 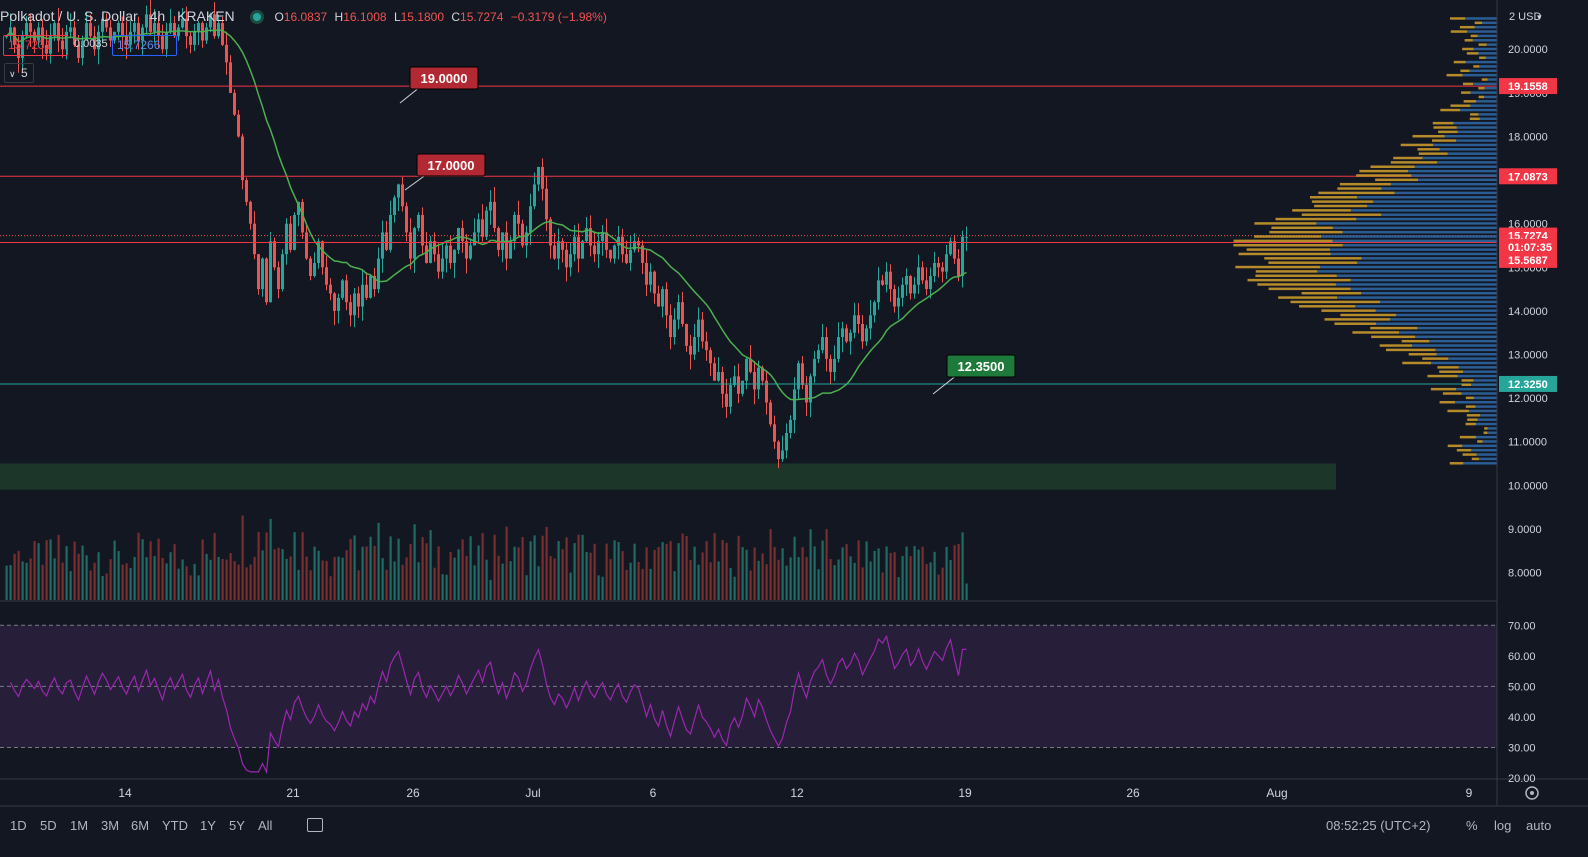 What do you see at coordinates (445, 172) in the screenshot?
I see `annotation-label: 17.0000` at bounding box center [445, 172].